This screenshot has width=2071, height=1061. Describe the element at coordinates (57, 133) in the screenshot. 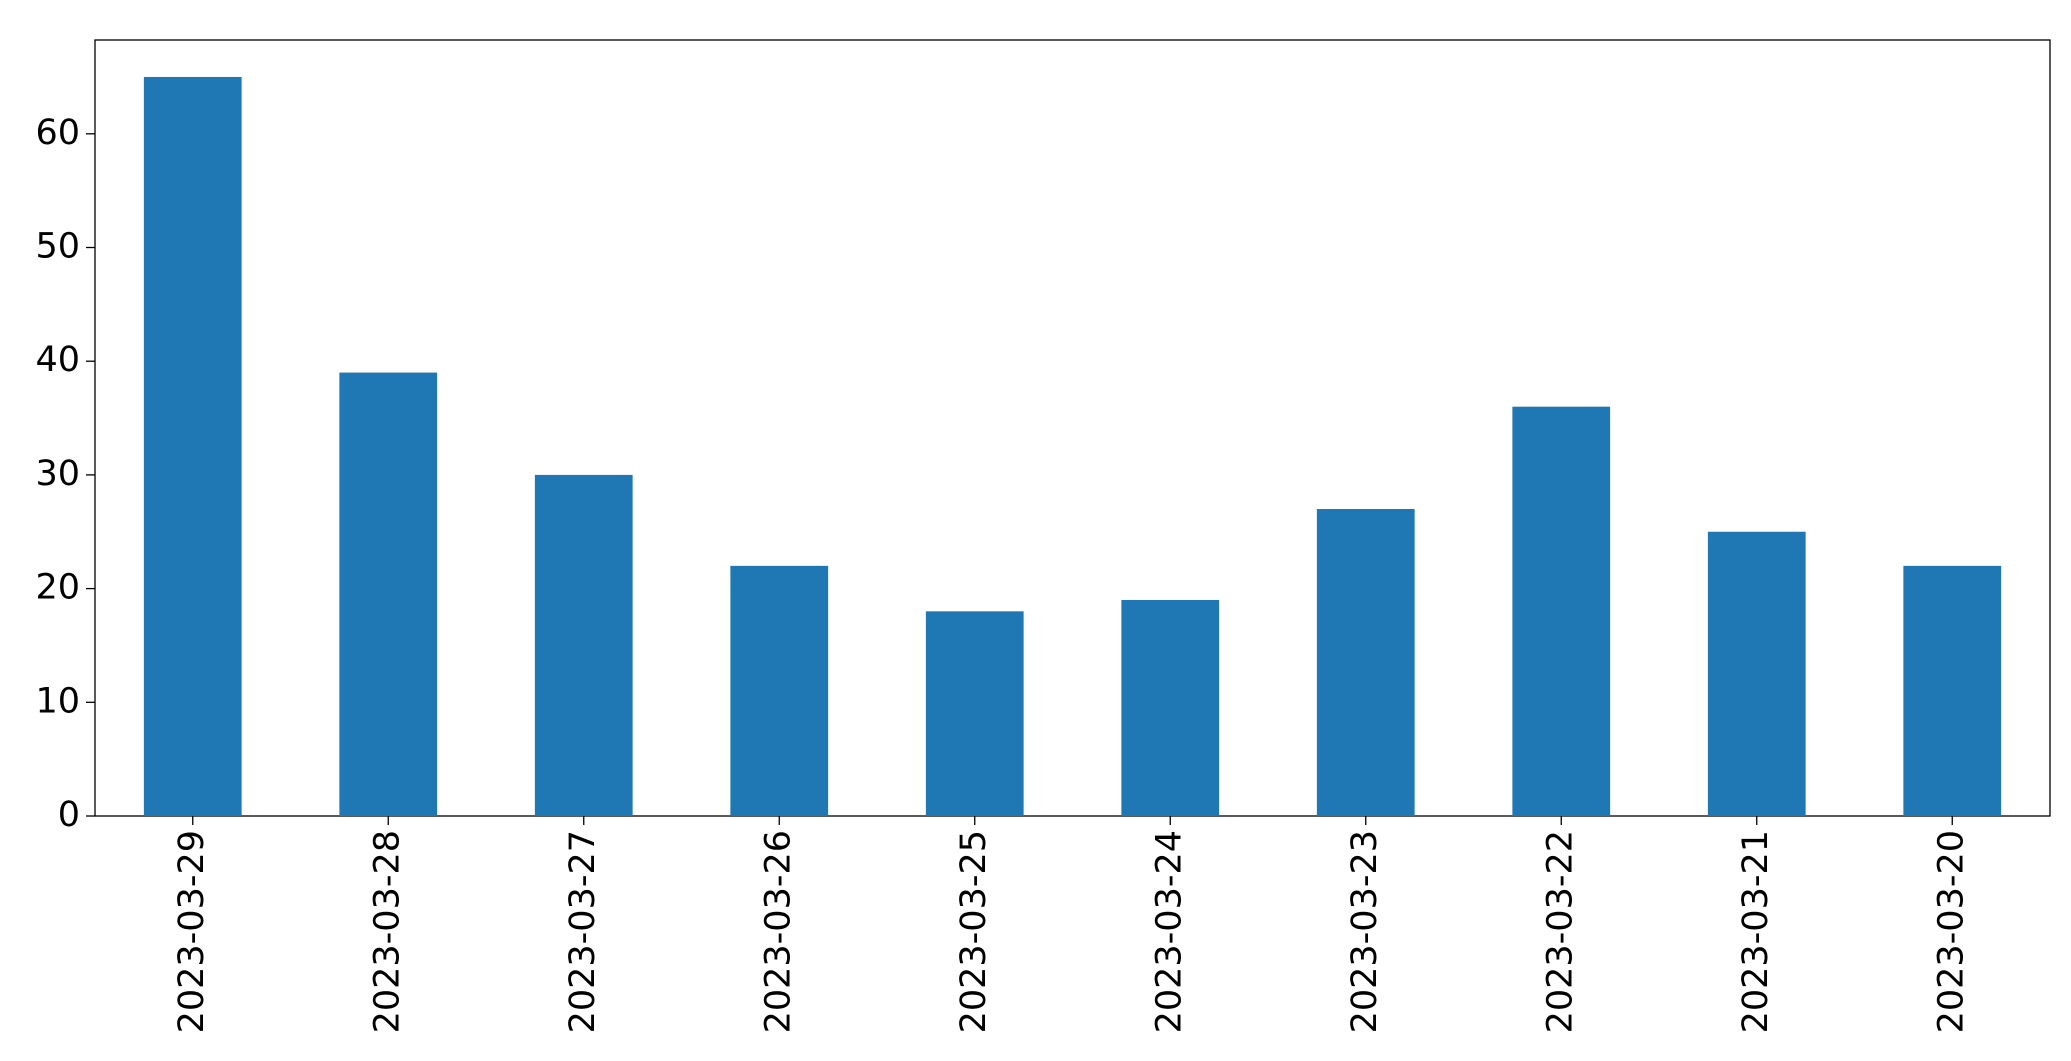

I see `y-tick-label: 60` at that location.